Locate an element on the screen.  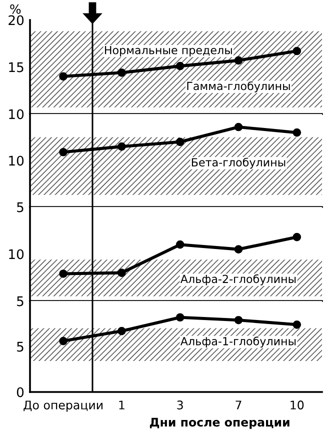
y-tick-label: 20 is located at coordinates (16, 20).